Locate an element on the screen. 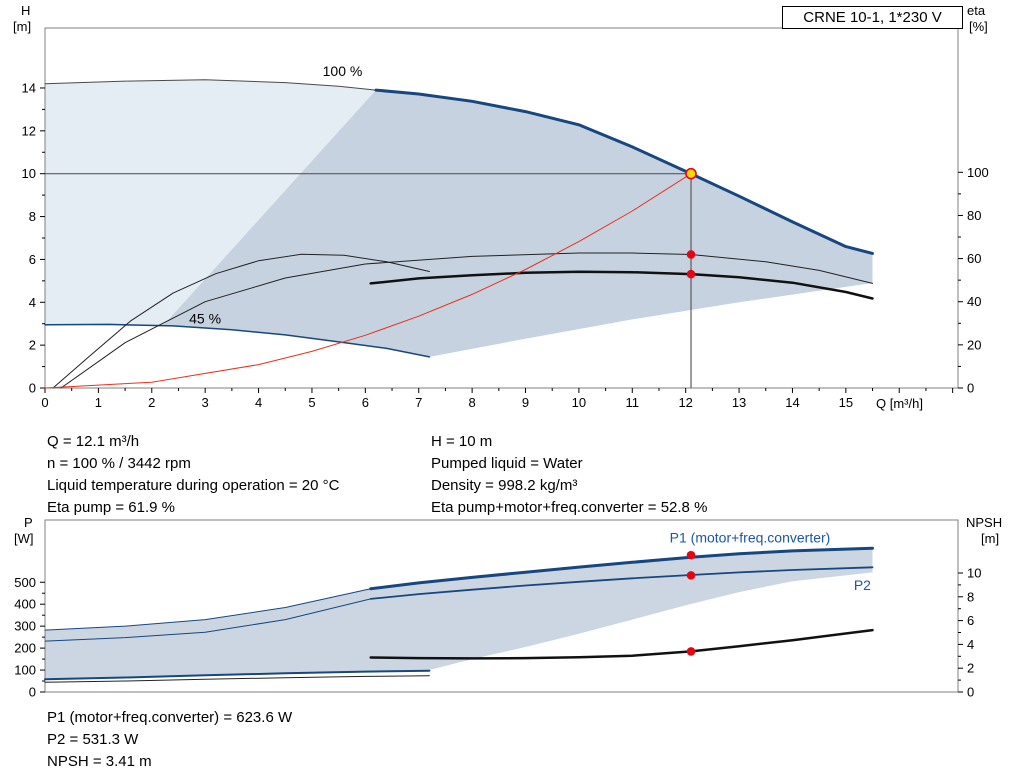  duty-point-marker is located at coordinates (691, 173).